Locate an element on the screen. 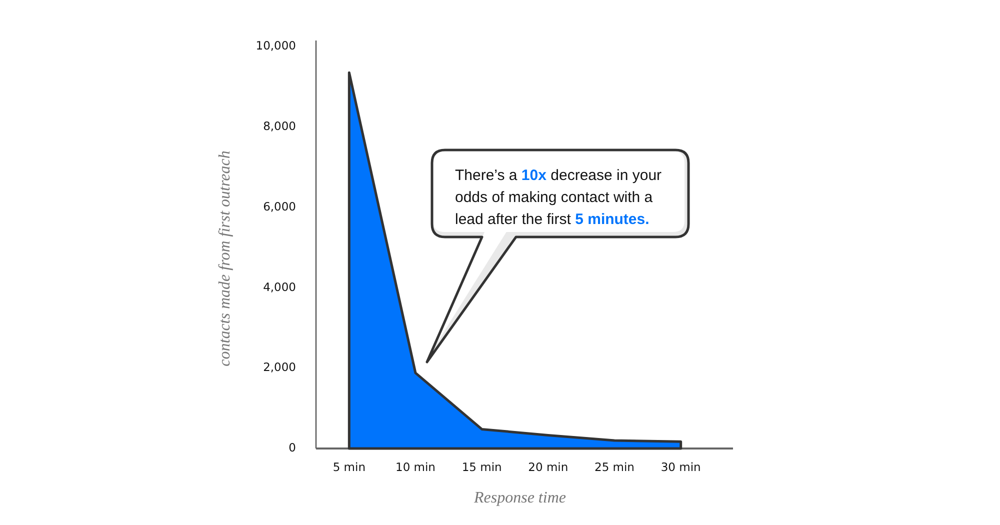  x-axis-title: Response time is located at coordinates (519, 498).